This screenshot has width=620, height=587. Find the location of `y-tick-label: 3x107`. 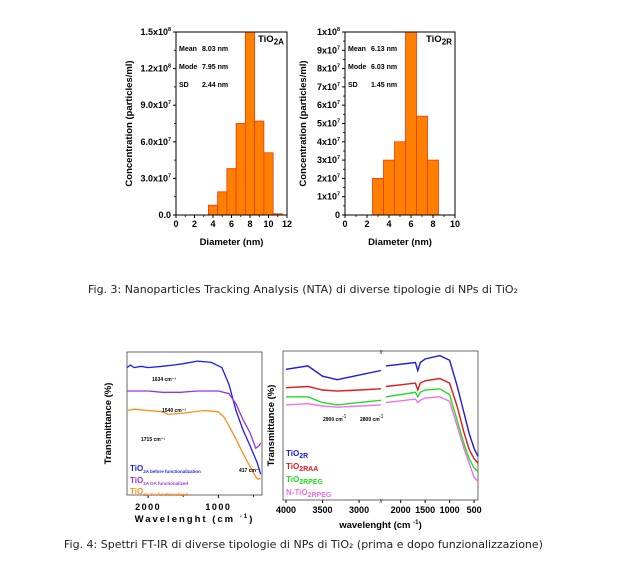

y-tick-label: 3x107 is located at coordinates (328, 160).